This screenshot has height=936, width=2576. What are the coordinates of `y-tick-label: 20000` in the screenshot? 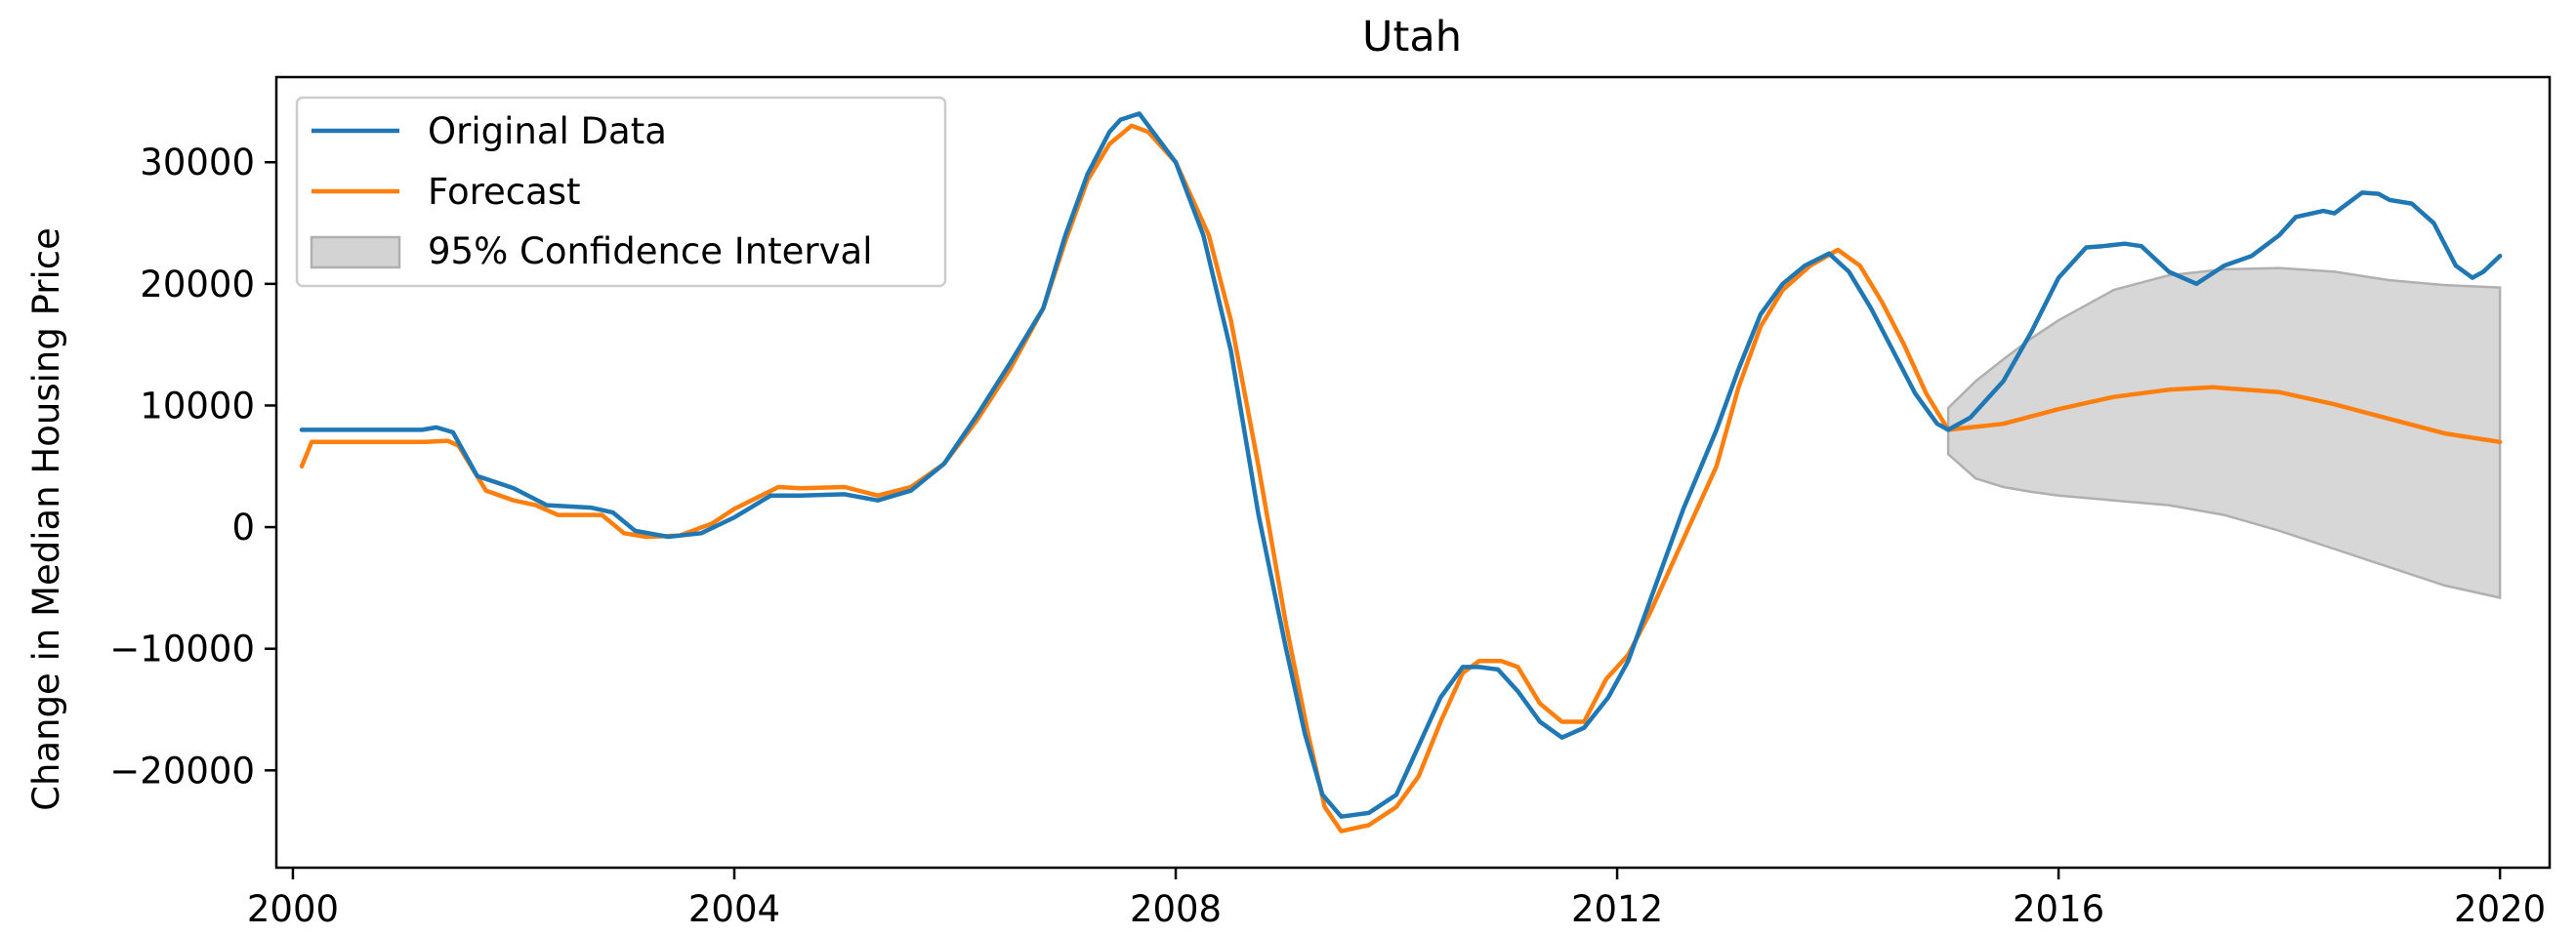 It's located at (198, 284).